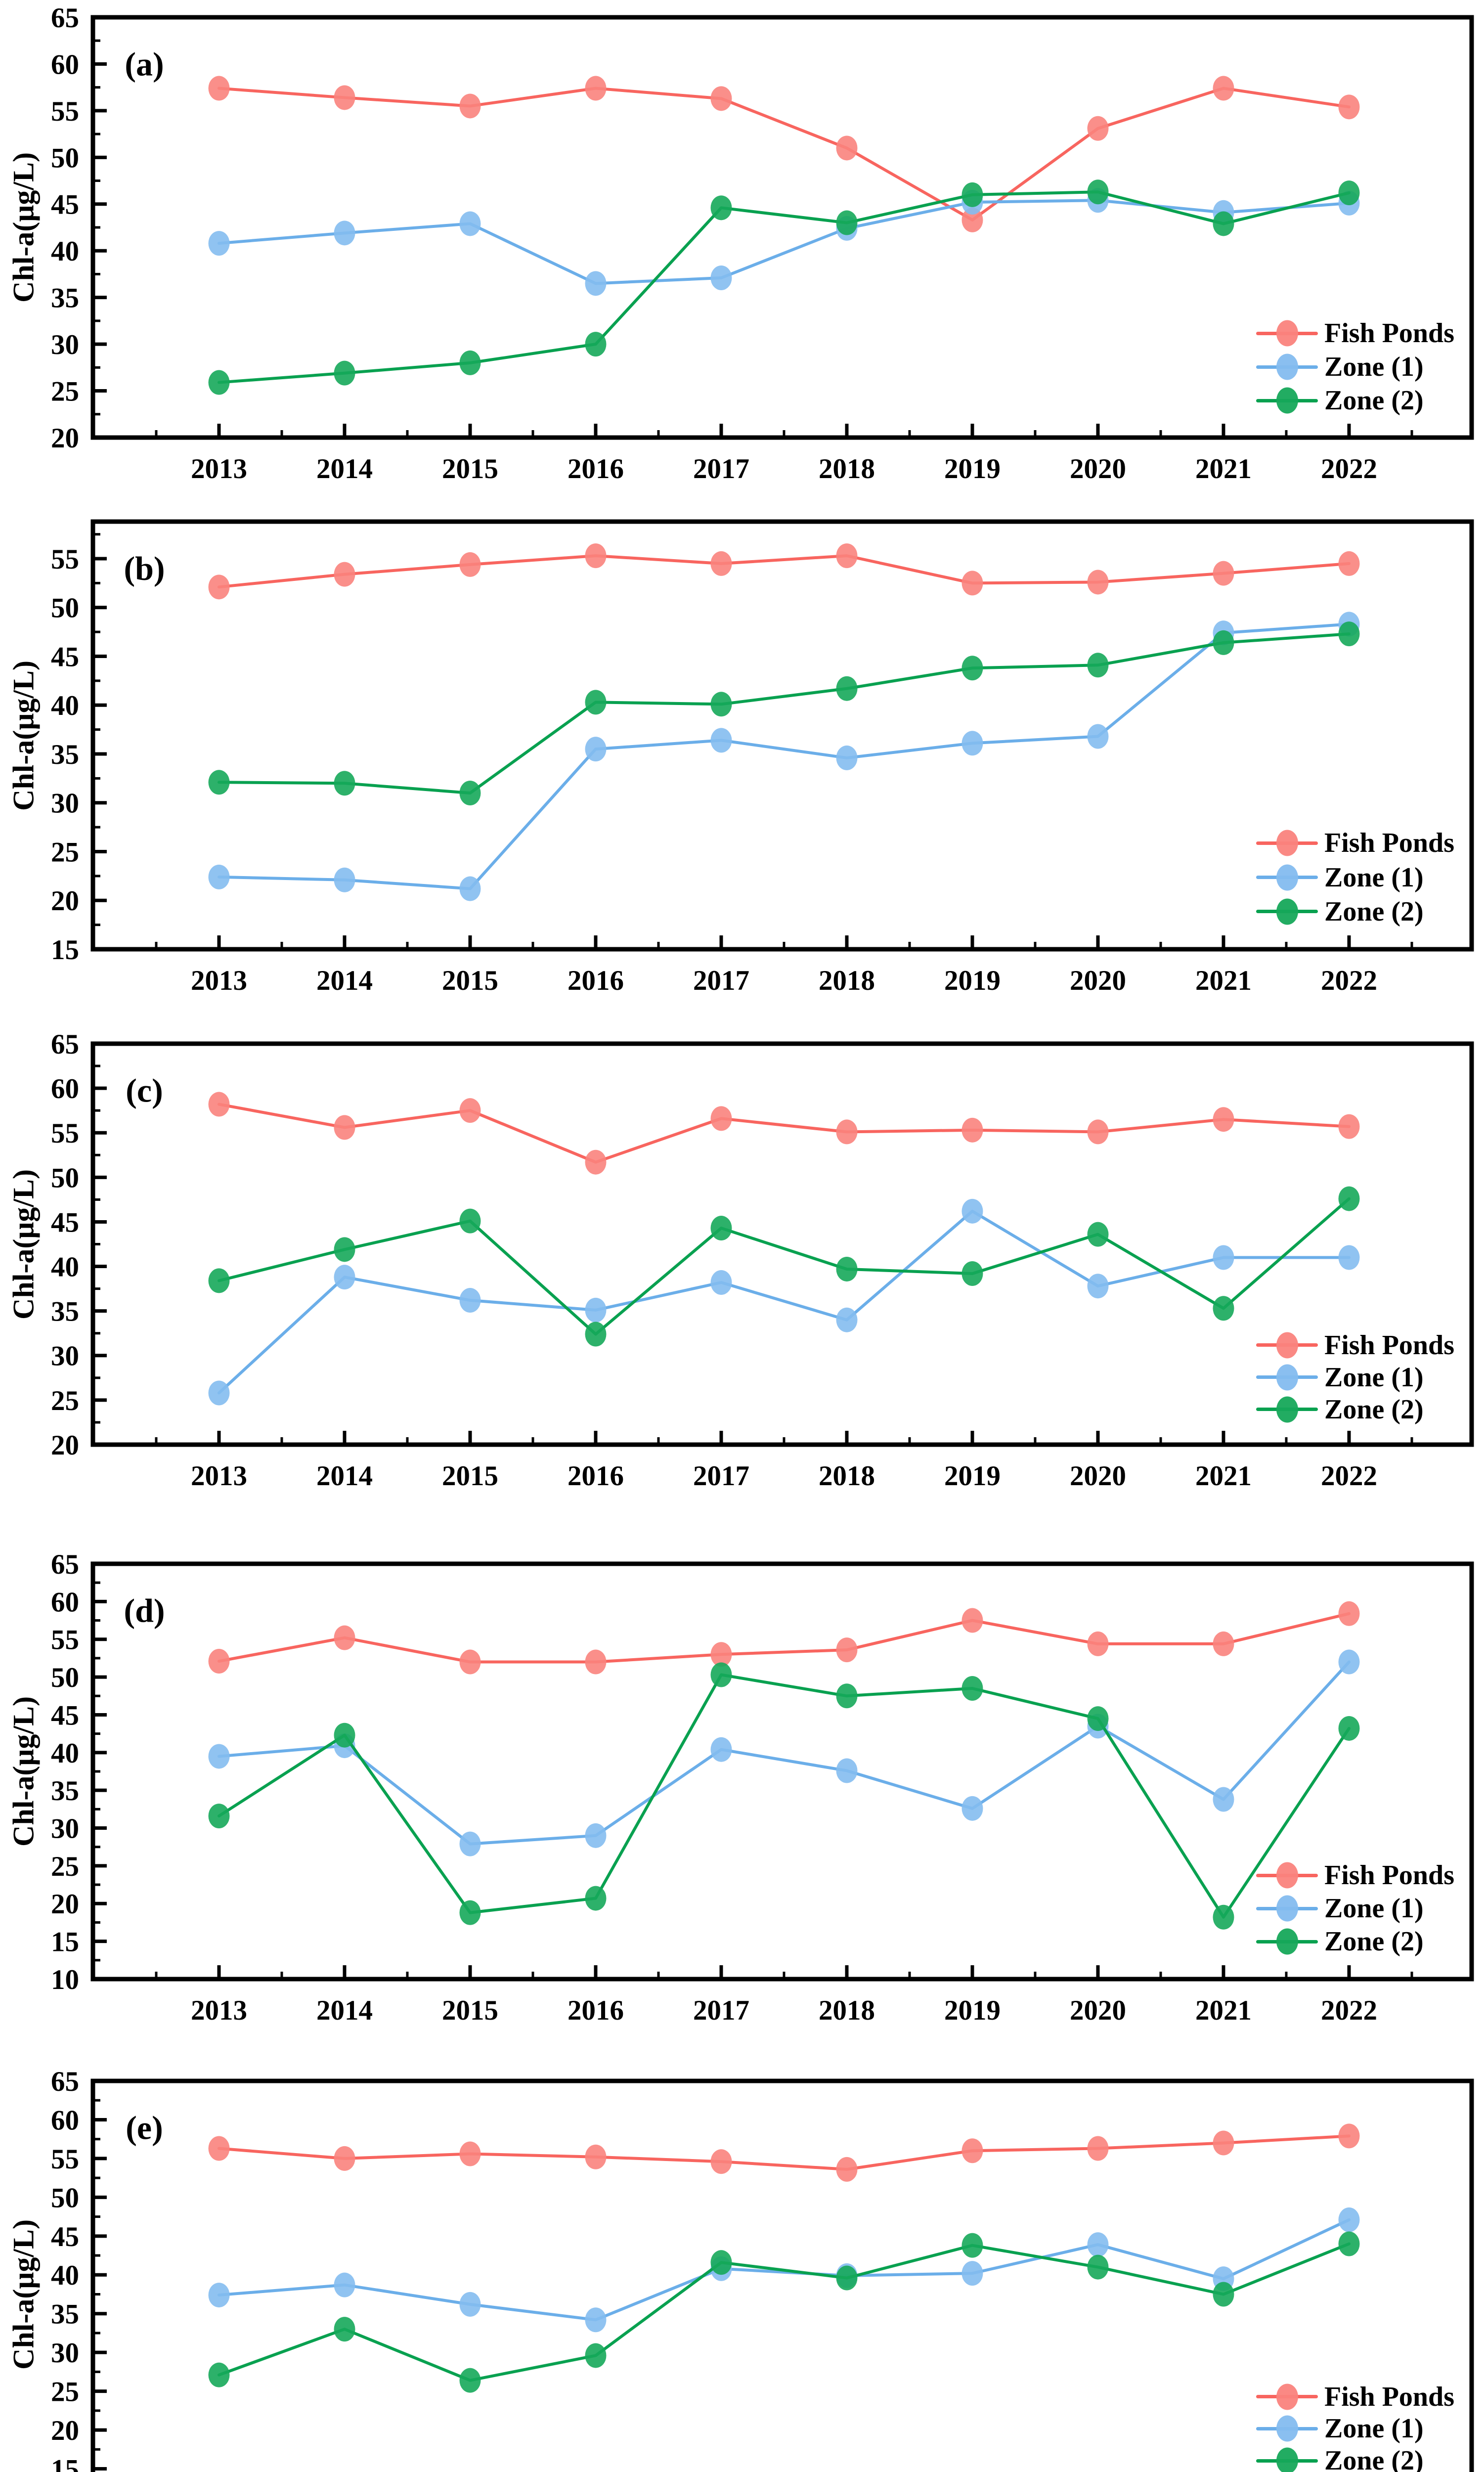  What do you see at coordinates (972, 1476) in the screenshot?
I see `x-tick-label: 2019` at bounding box center [972, 1476].